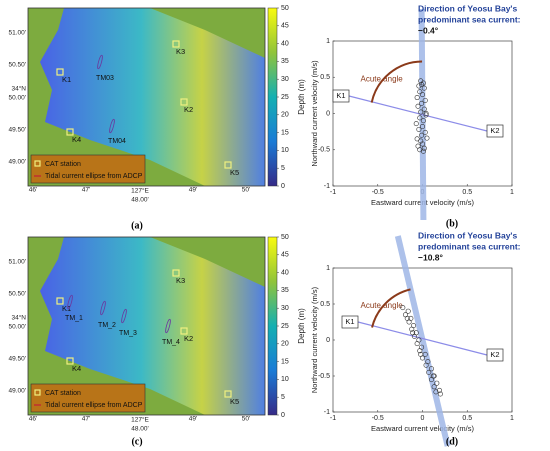  I want to click on map-x-label: 50', so click(246, 419).